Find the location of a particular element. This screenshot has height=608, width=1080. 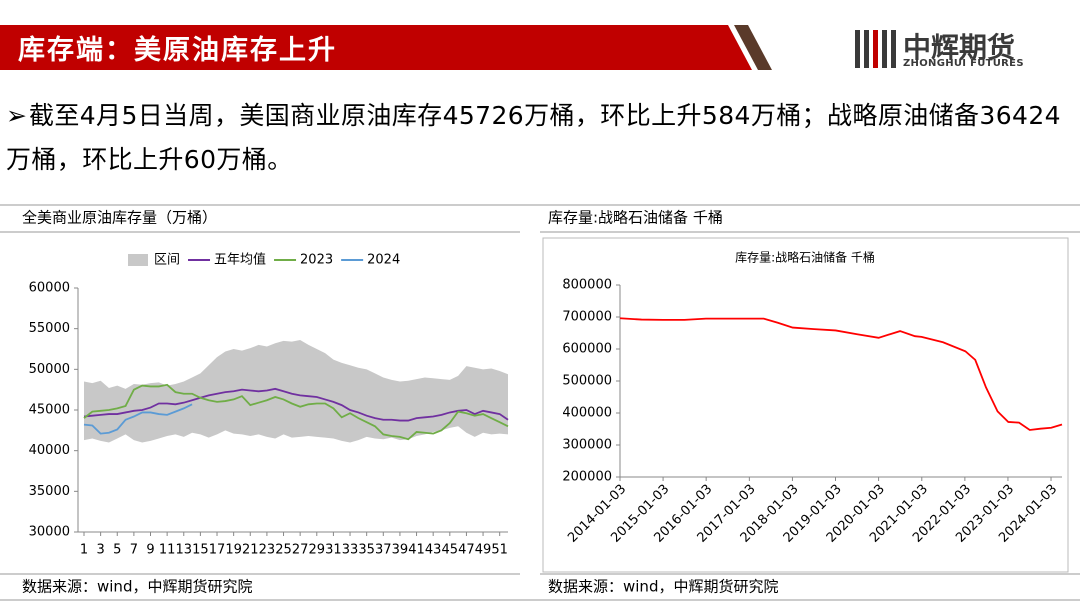

x-tick-label: 39 is located at coordinates (400, 550).